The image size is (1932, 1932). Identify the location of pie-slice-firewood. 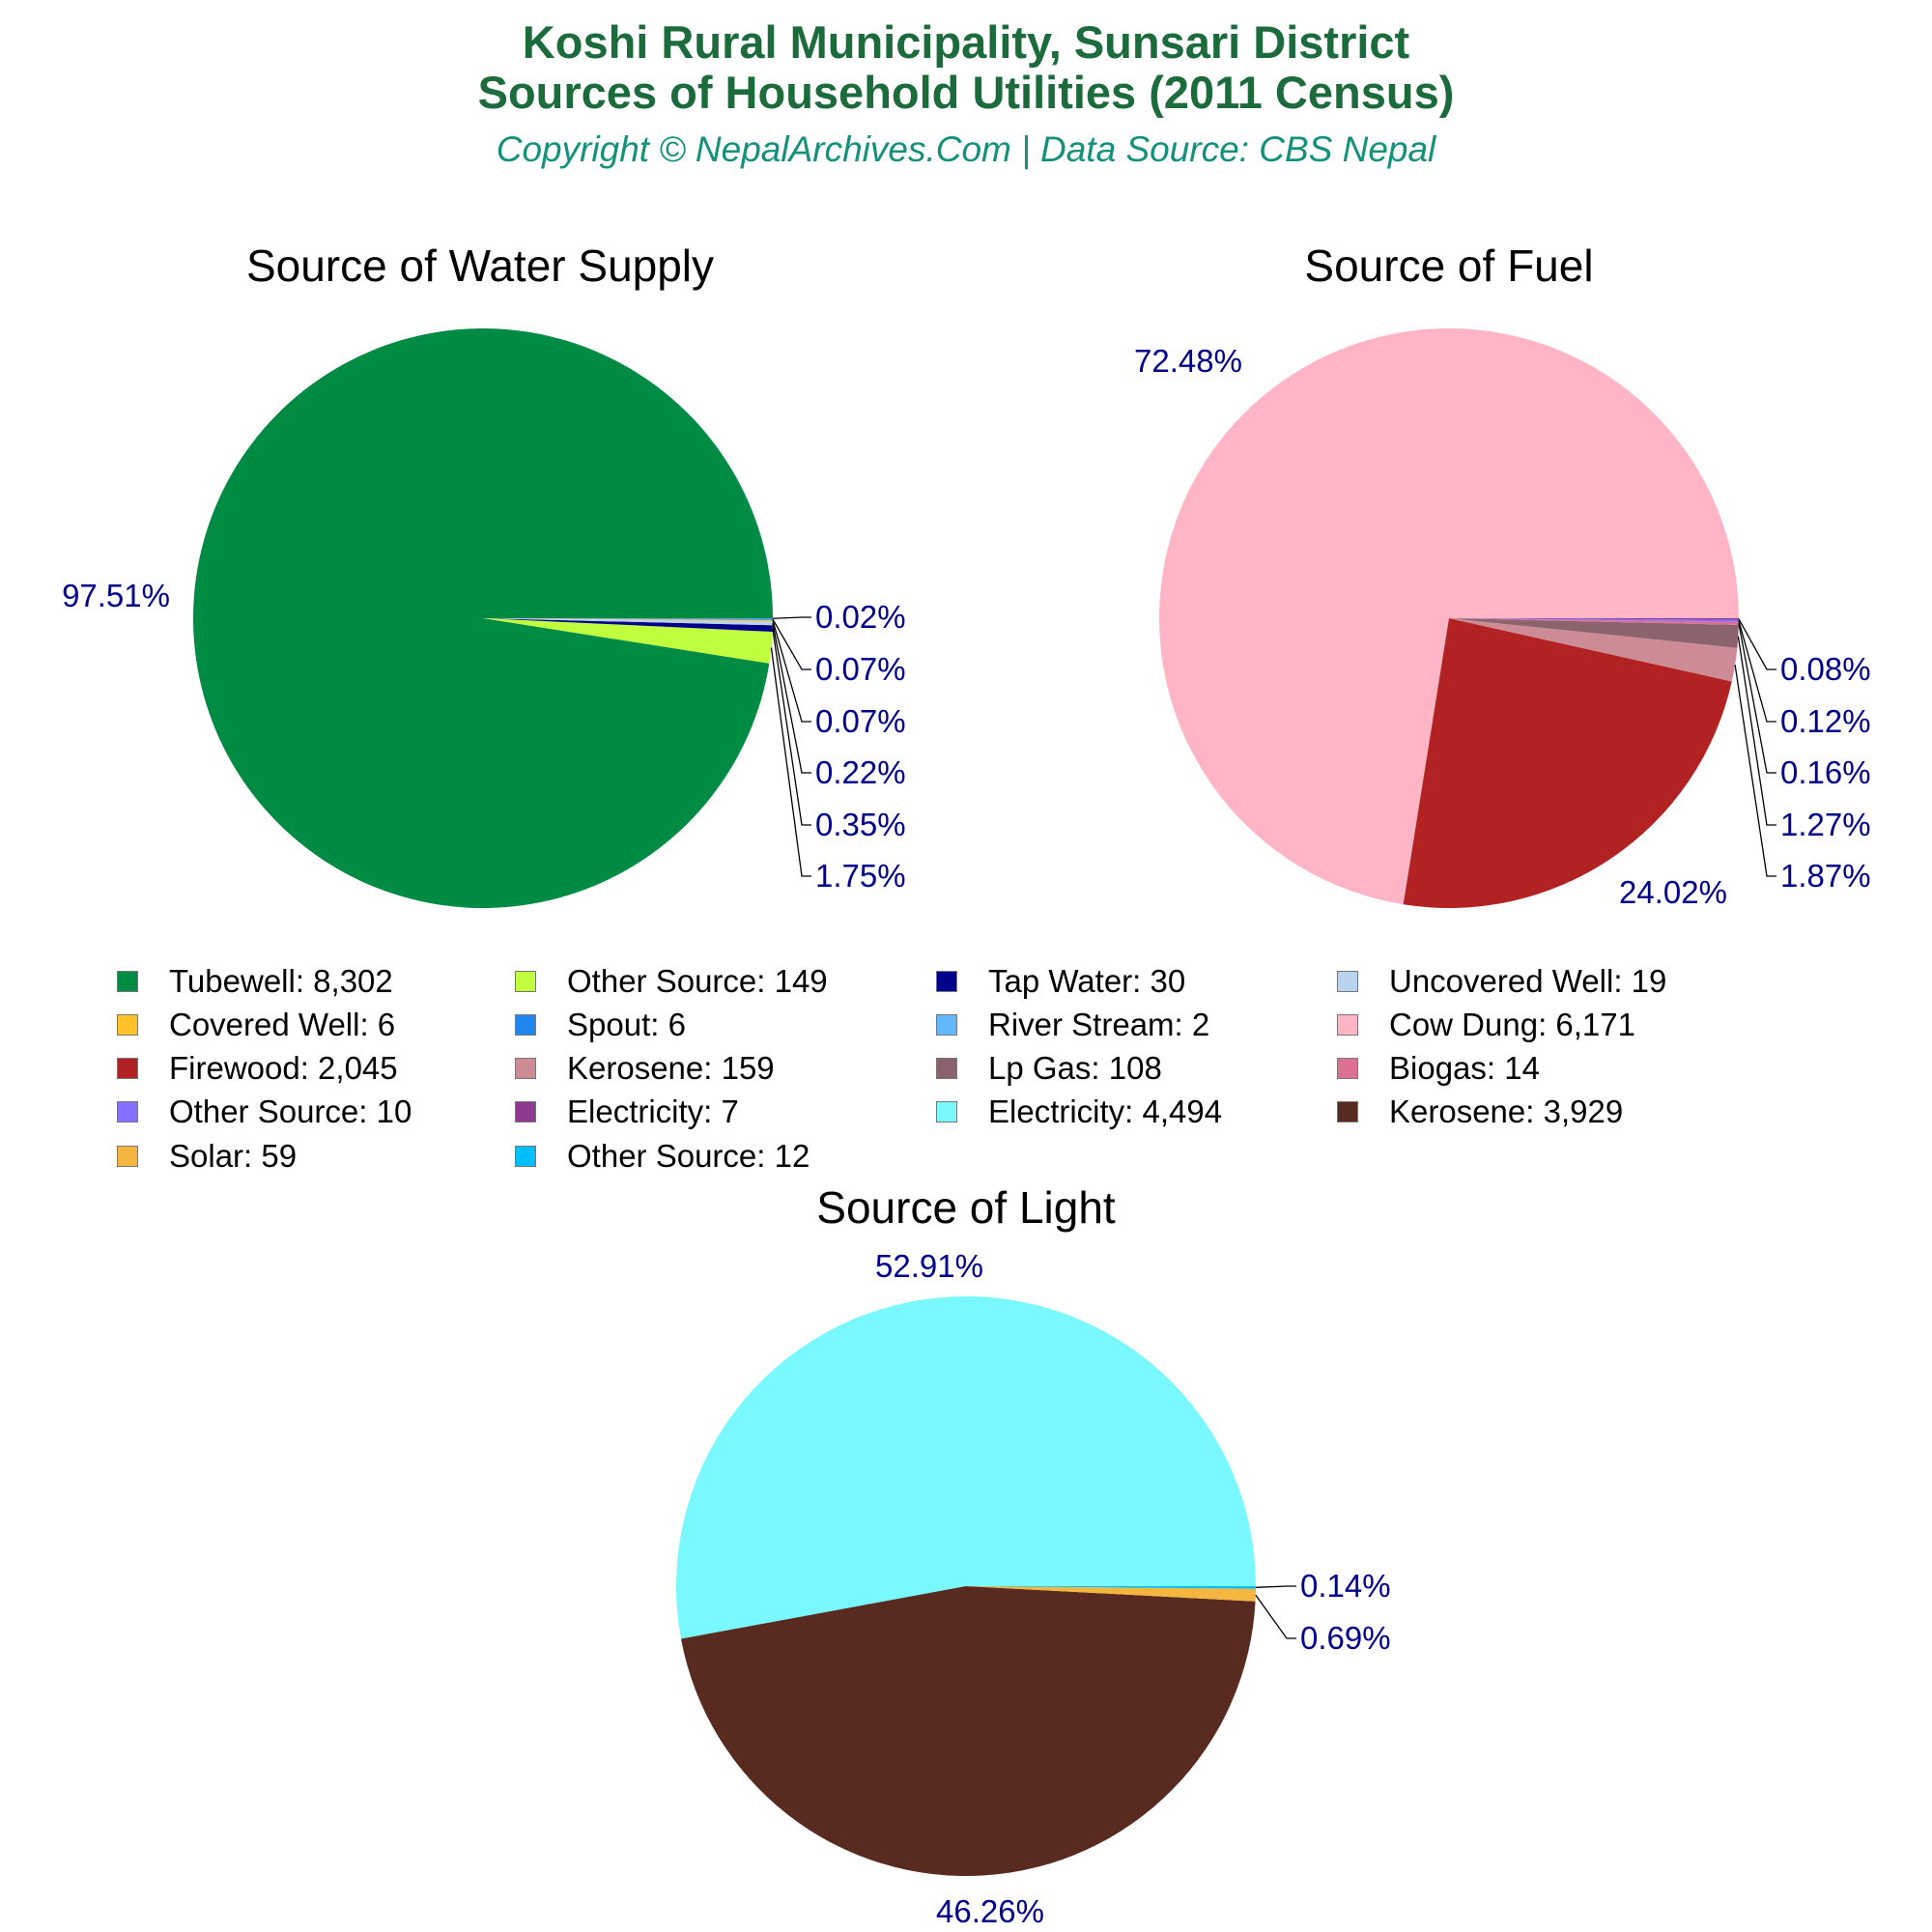
(1567, 763).